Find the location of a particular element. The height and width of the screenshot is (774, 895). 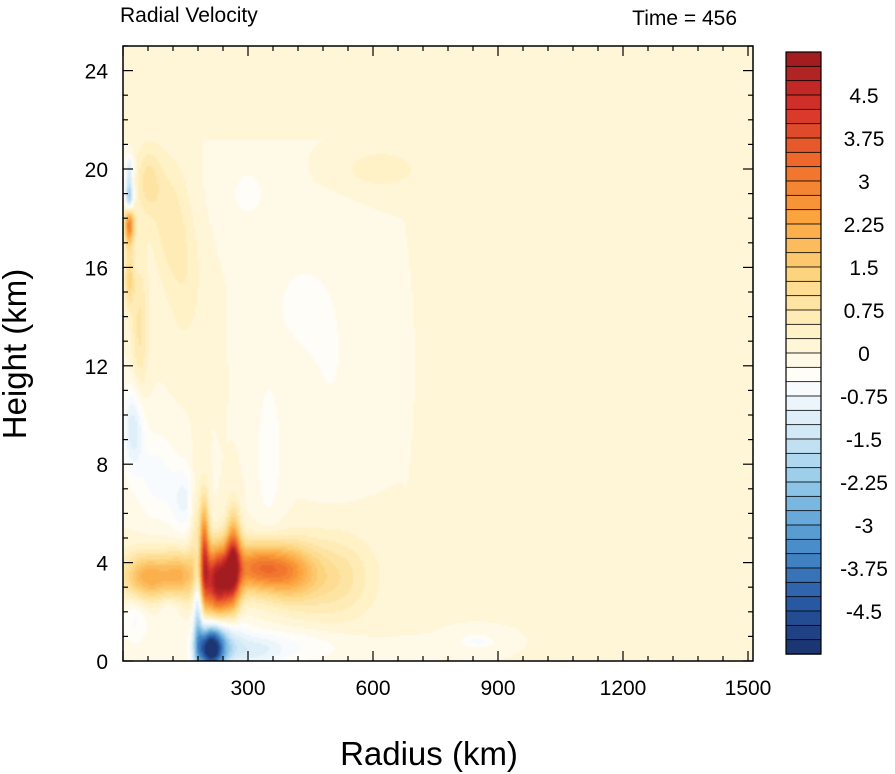

colorbar-tick-label: 0.75 is located at coordinates (864, 311).